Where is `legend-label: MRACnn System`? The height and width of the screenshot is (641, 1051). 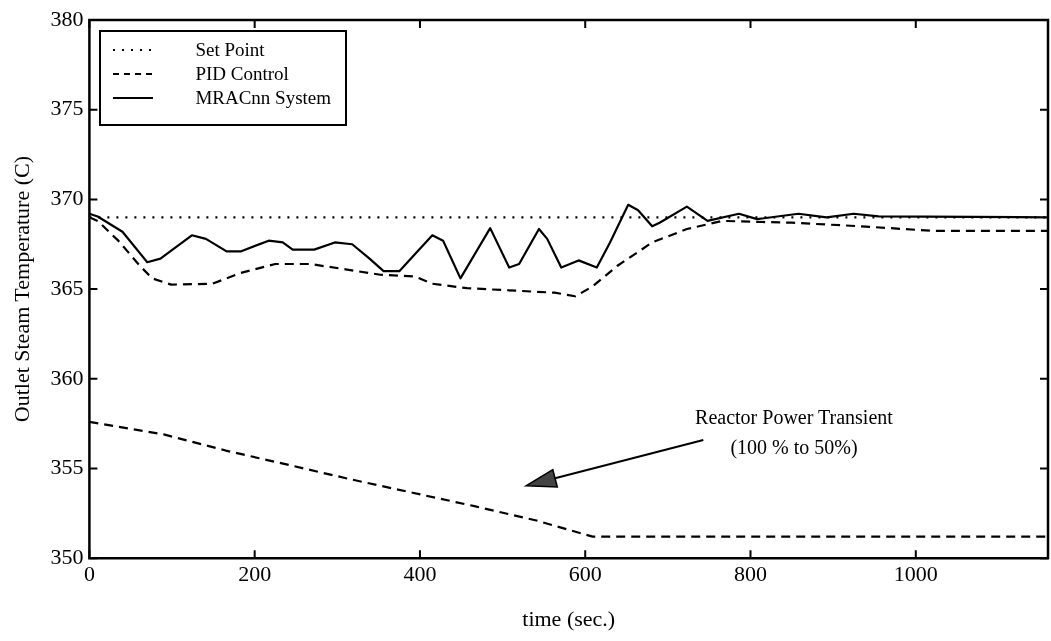
legend-label: MRACnn System is located at coordinates (263, 98).